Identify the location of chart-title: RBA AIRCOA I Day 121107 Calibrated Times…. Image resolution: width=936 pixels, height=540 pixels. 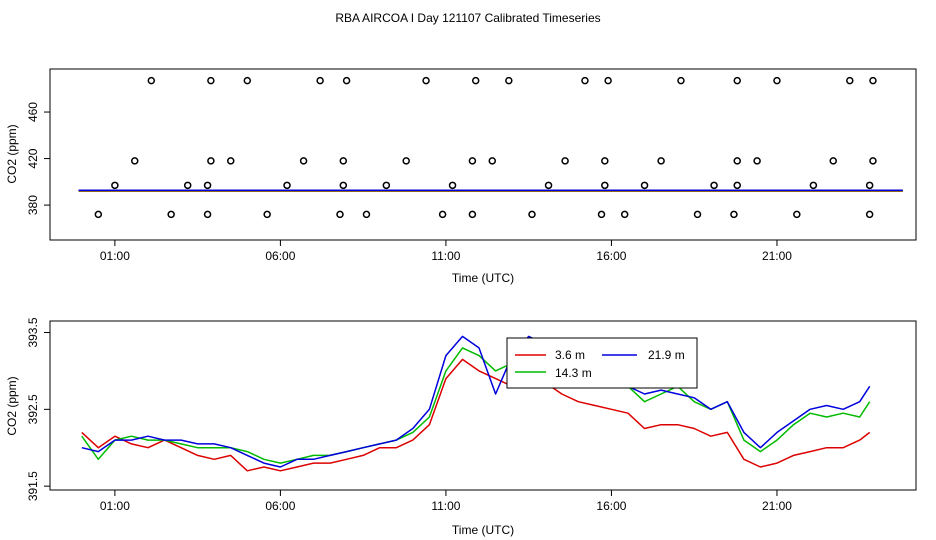
(467, 18).